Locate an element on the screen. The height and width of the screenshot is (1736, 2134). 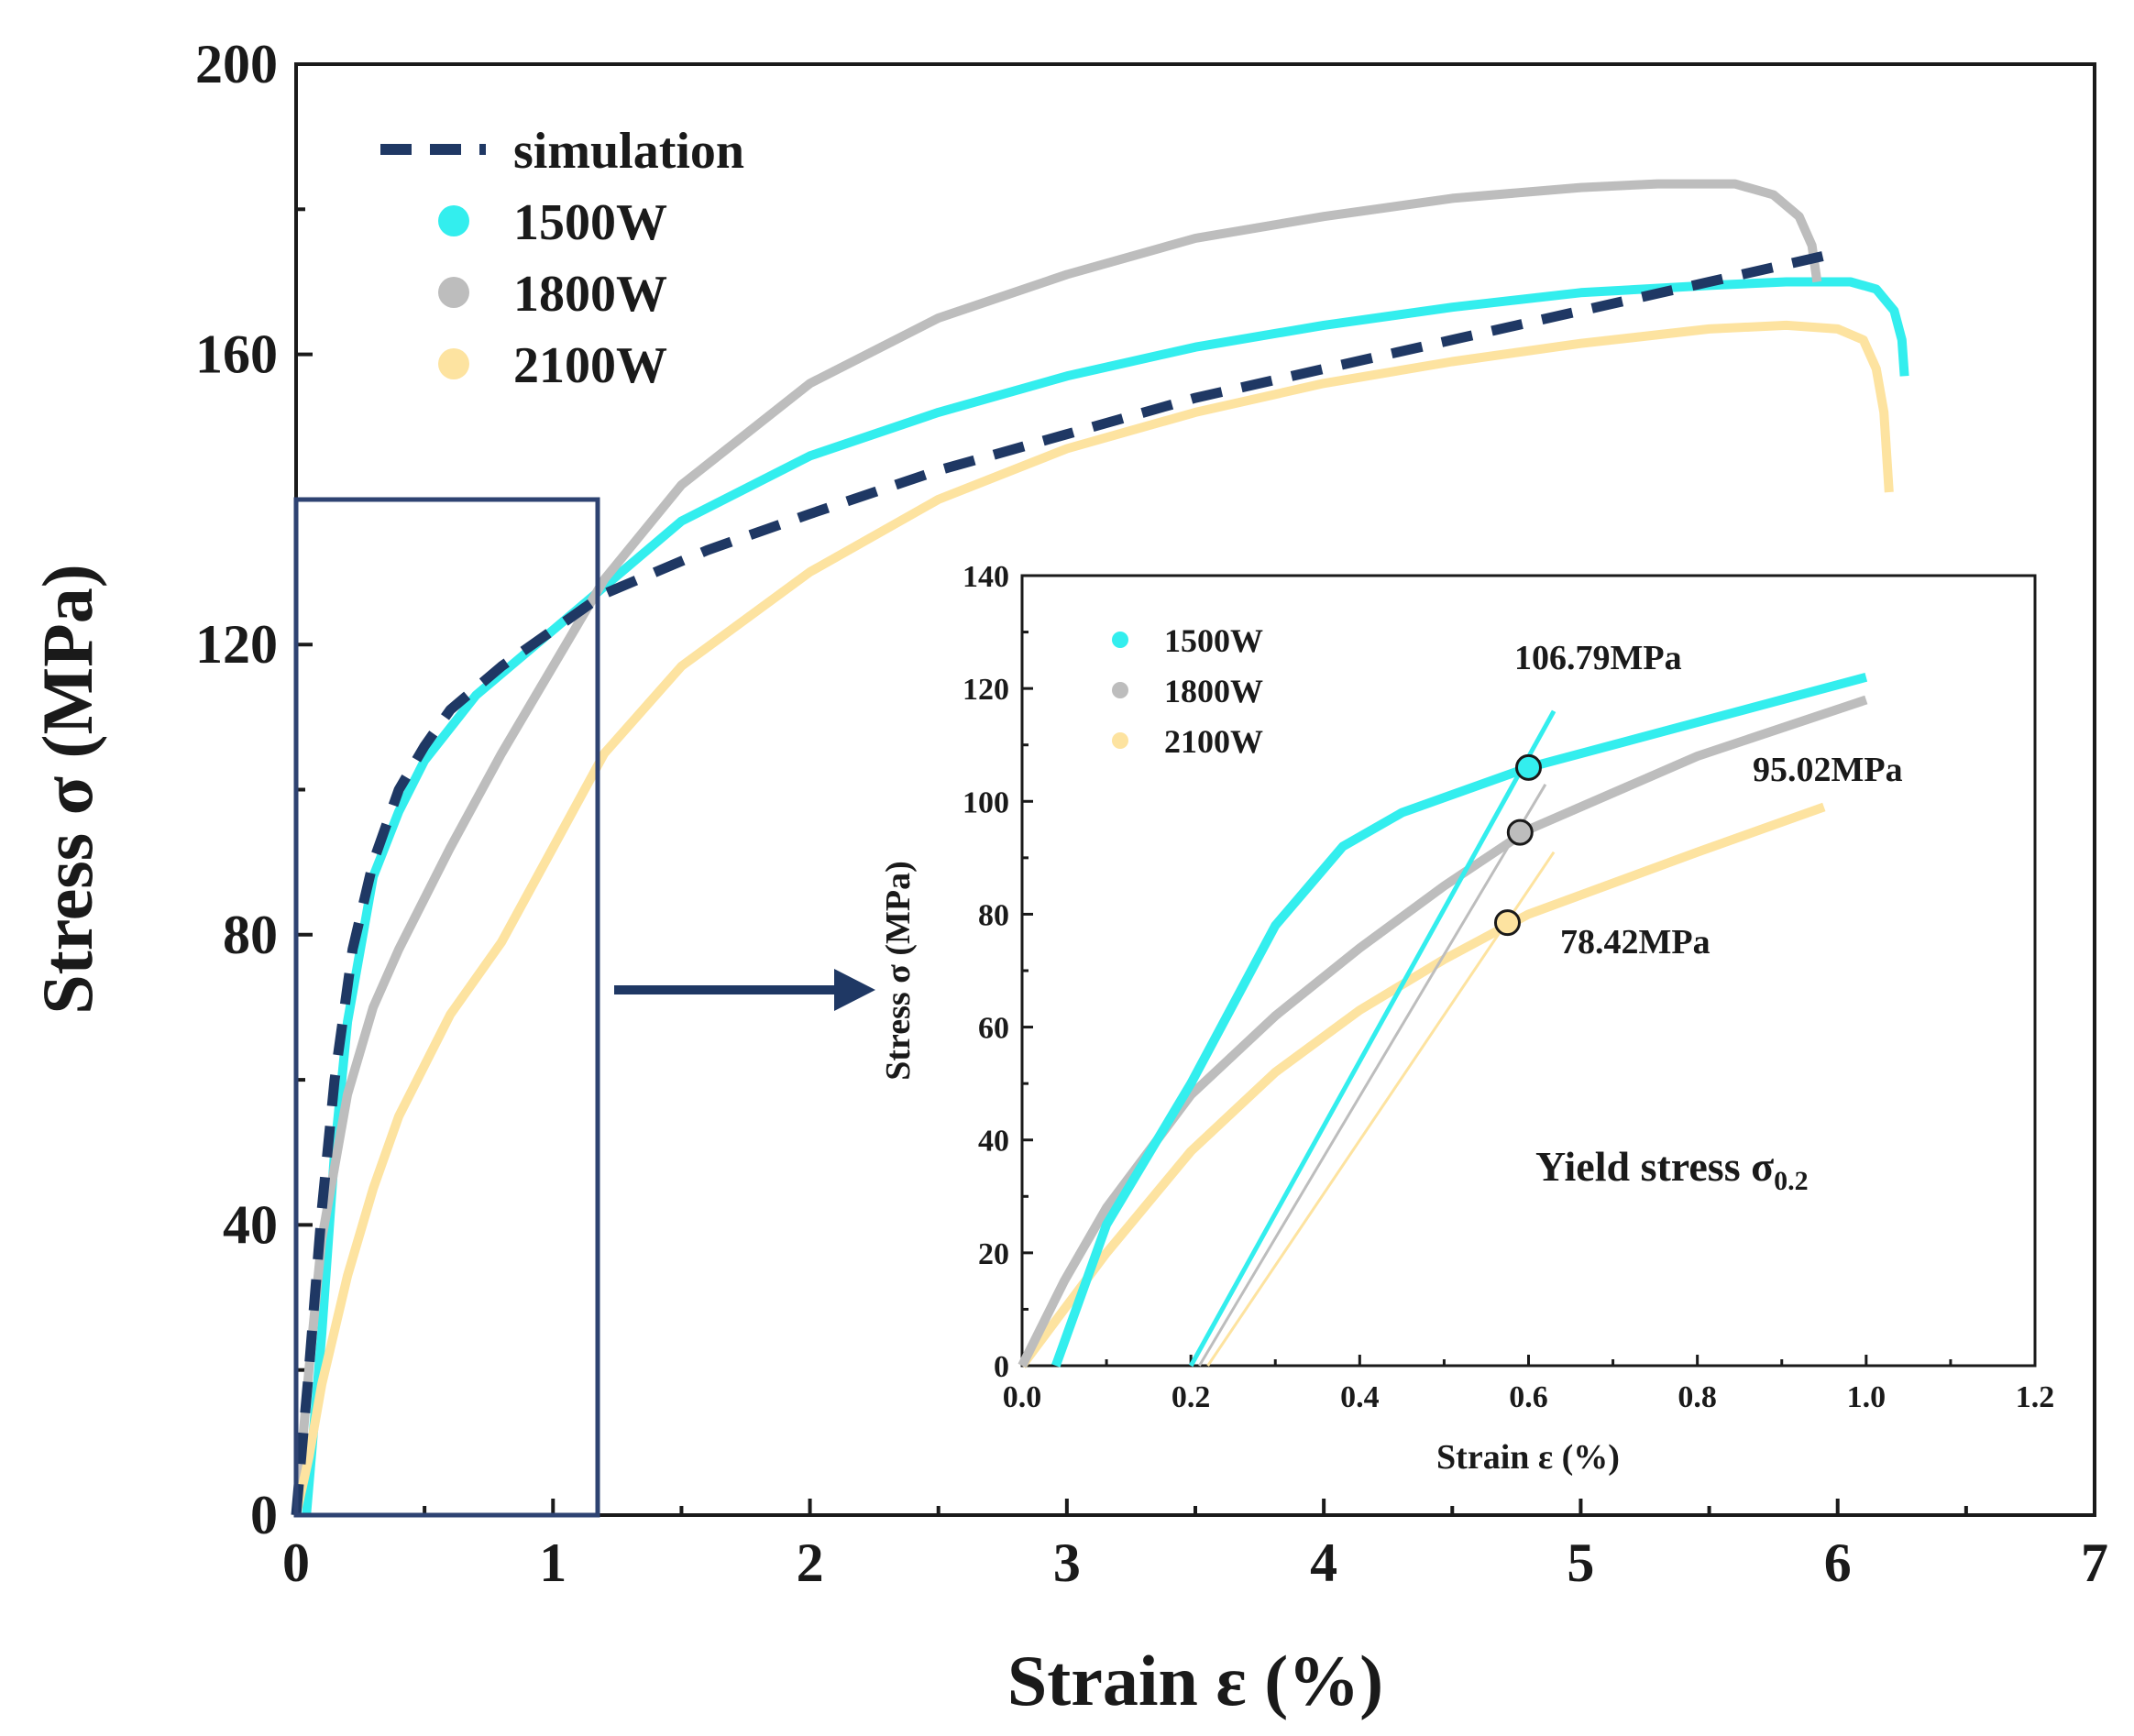
annotation-95-02: 95.02MPa is located at coordinates (1828, 770).